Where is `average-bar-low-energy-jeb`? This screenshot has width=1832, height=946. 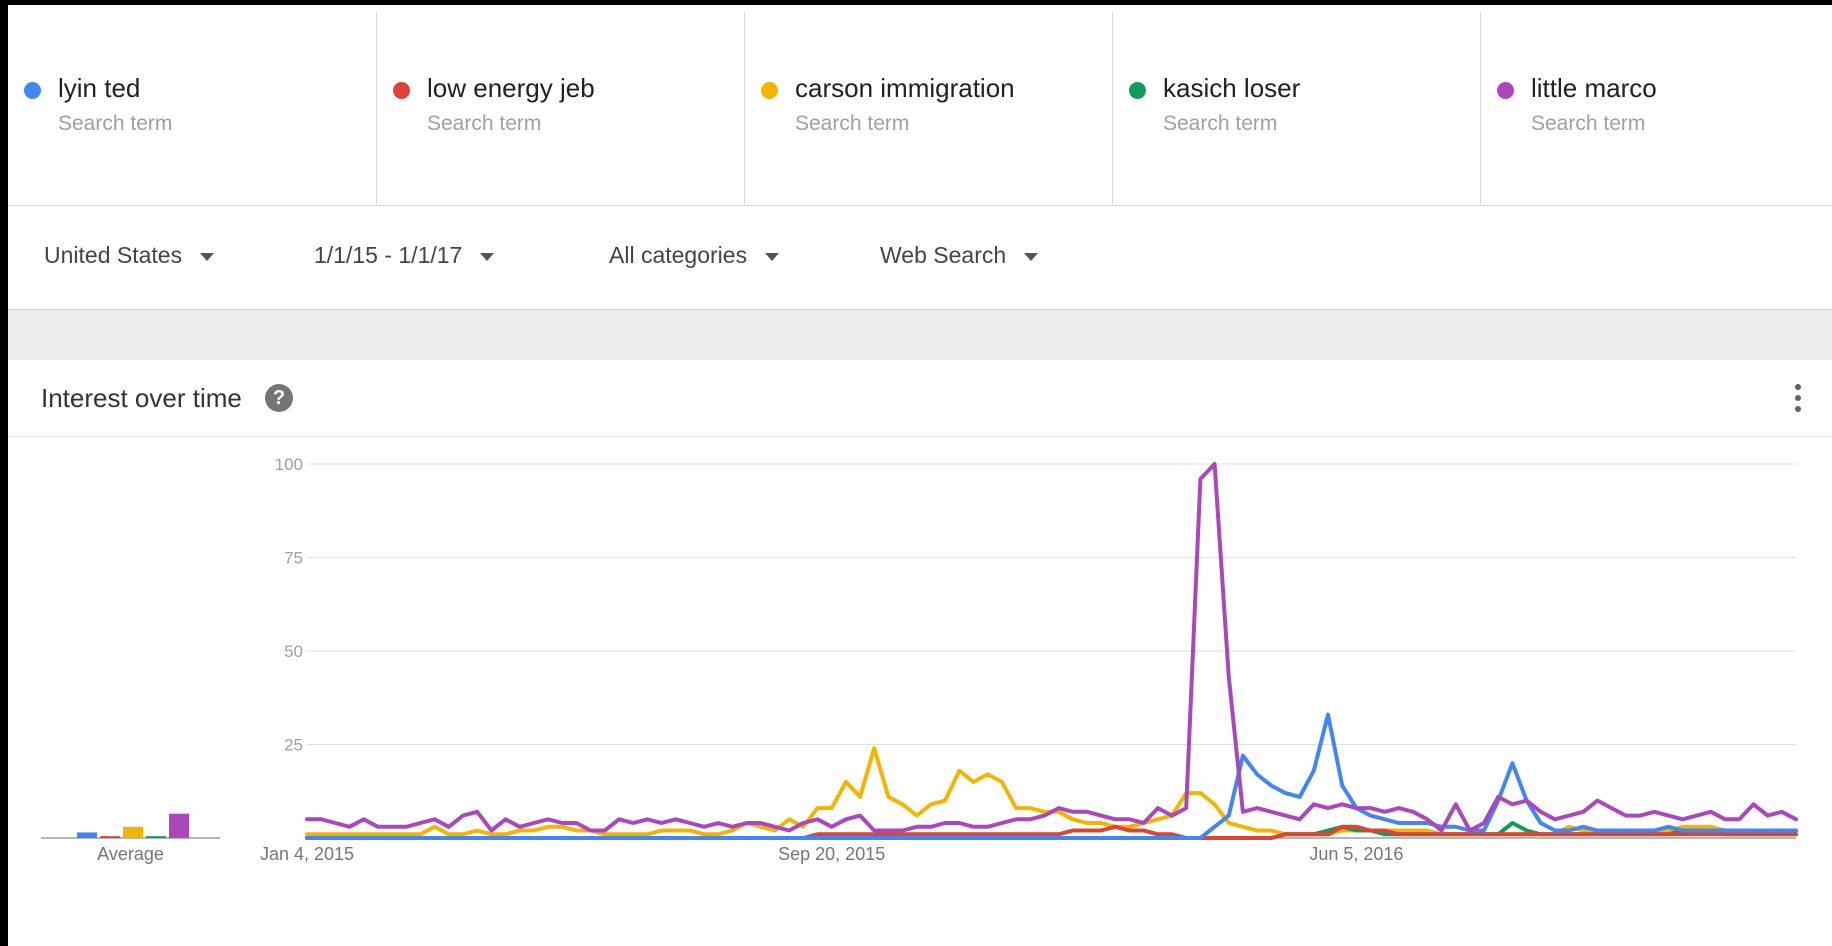 average-bar-low-energy-jeb is located at coordinates (110, 837).